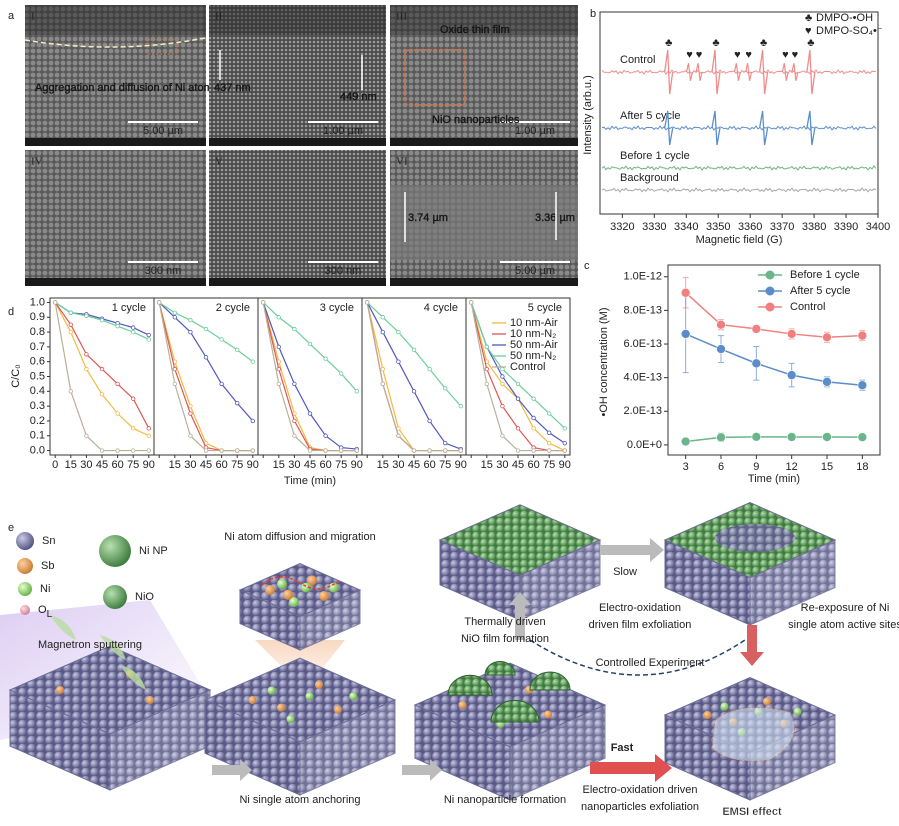  What do you see at coordinates (294, 465) in the screenshot?
I see `x-tick-label: 30` at bounding box center [294, 465].